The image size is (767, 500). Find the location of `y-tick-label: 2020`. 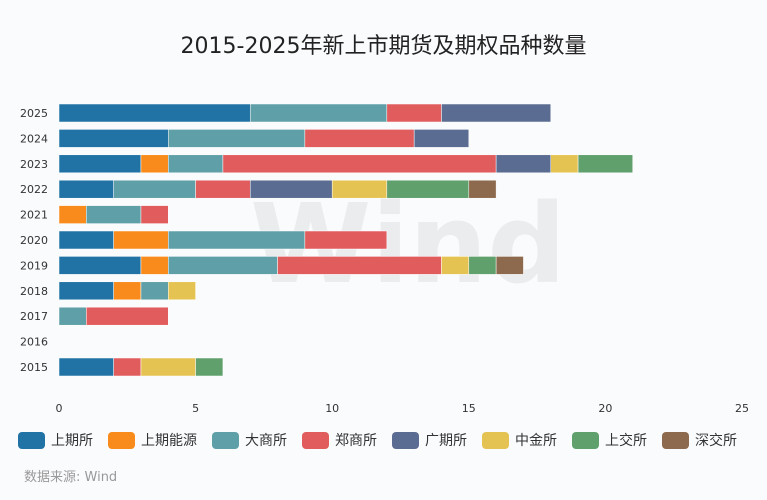

y-tick-label: 2020 is located at coordinates (34, 240).